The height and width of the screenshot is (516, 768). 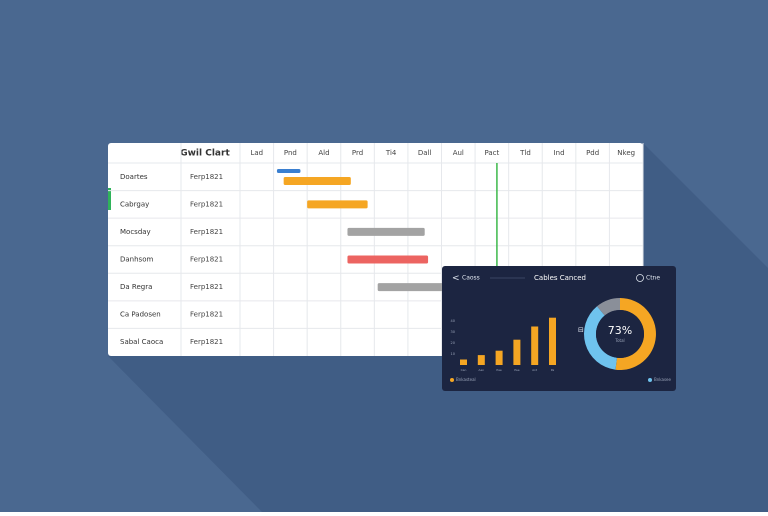 I want to click on column-label: Dall, so click(x=425, y=153).